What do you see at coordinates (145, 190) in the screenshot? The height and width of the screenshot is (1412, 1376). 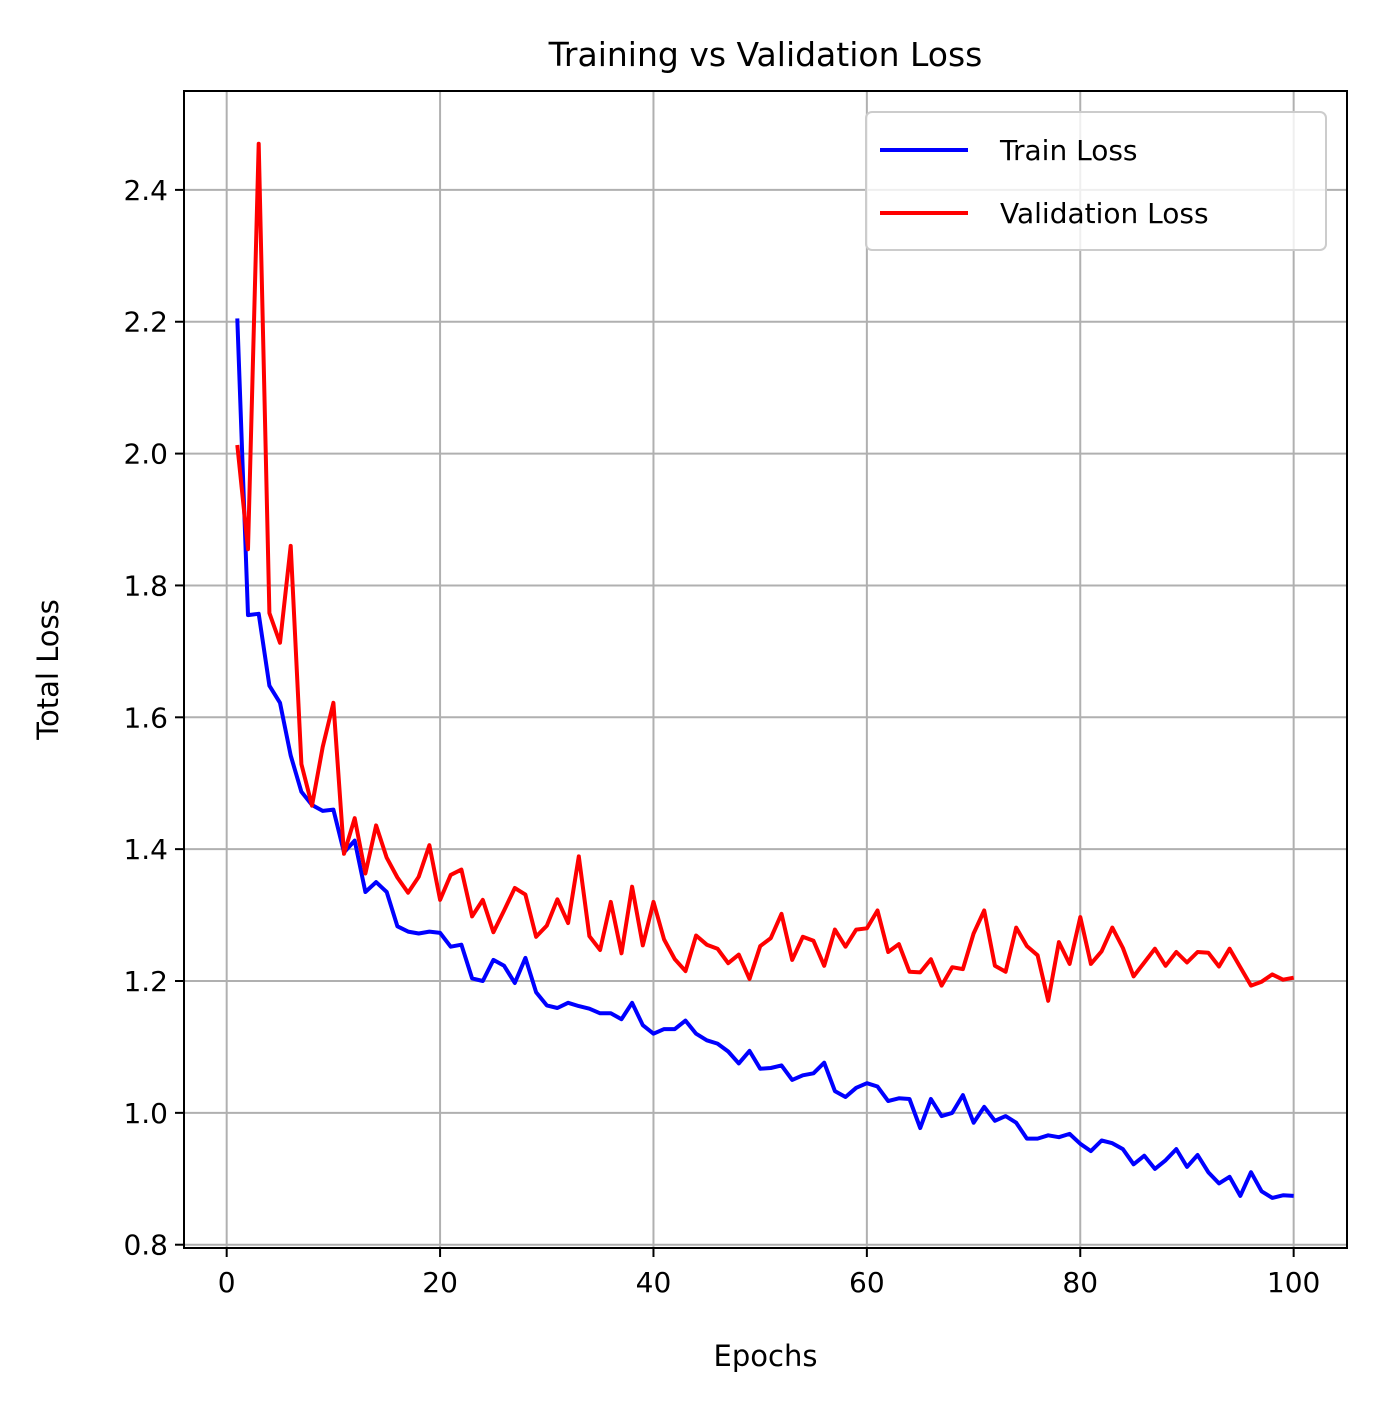 I see `y-tick-label: 2.4` at bounding box center [145, 190].